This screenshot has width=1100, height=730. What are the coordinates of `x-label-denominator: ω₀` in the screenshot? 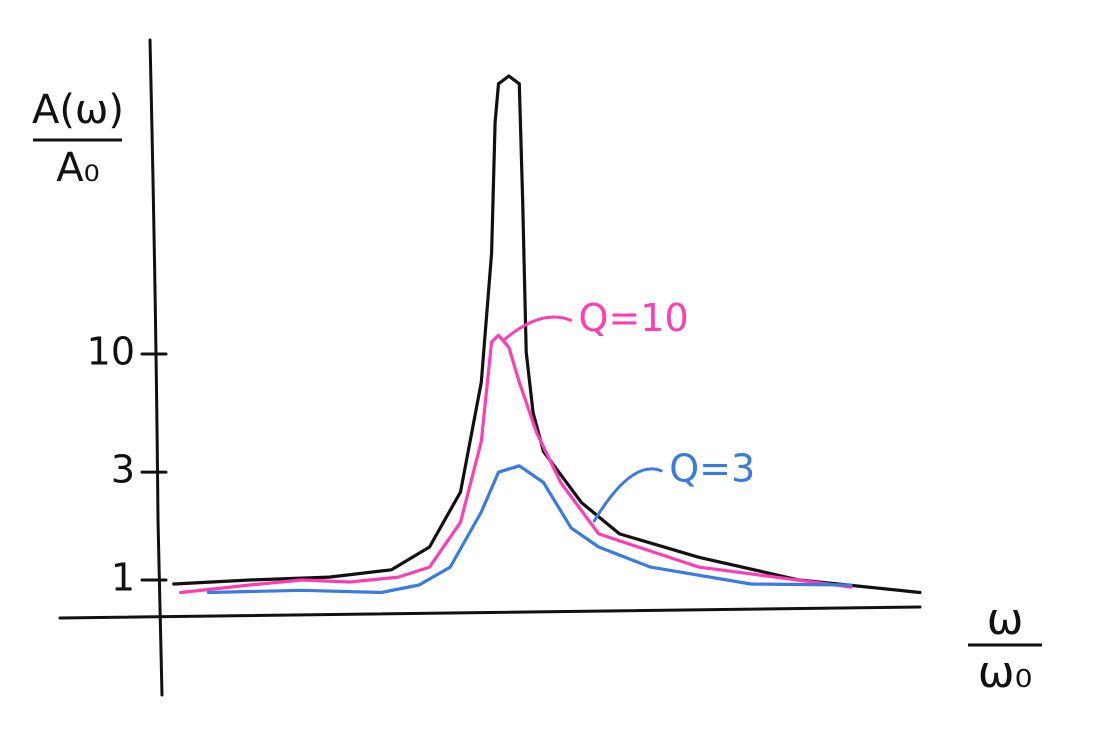 It's located at (1005, 672).